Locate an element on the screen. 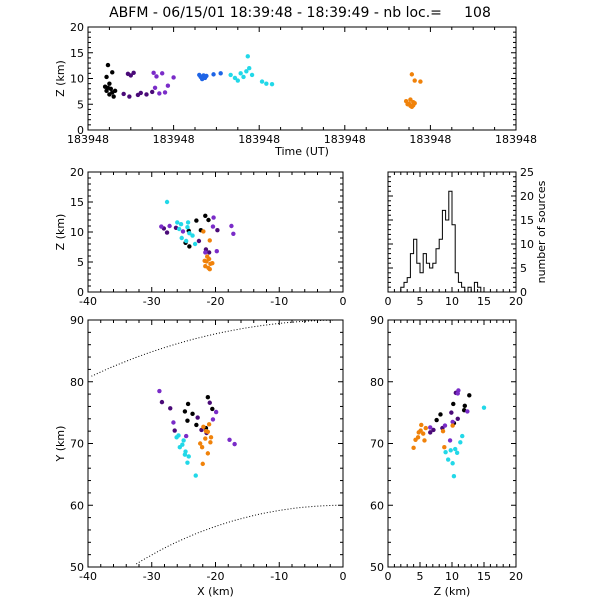 Image resolution: width=600 pixels, height=604 pixels. histogram-xtick-label: 15 is located at coordinates (484, 301).